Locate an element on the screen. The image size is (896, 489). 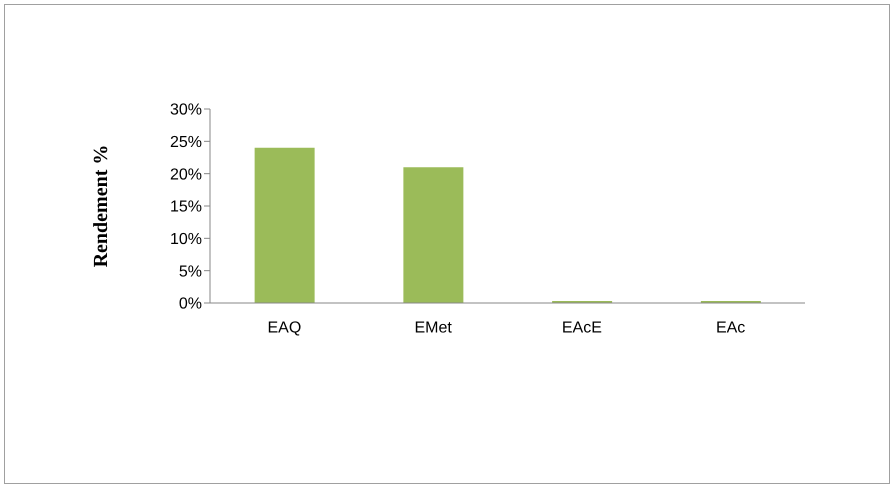
x-tick-label: EMet is located at coordinates (433, 327).